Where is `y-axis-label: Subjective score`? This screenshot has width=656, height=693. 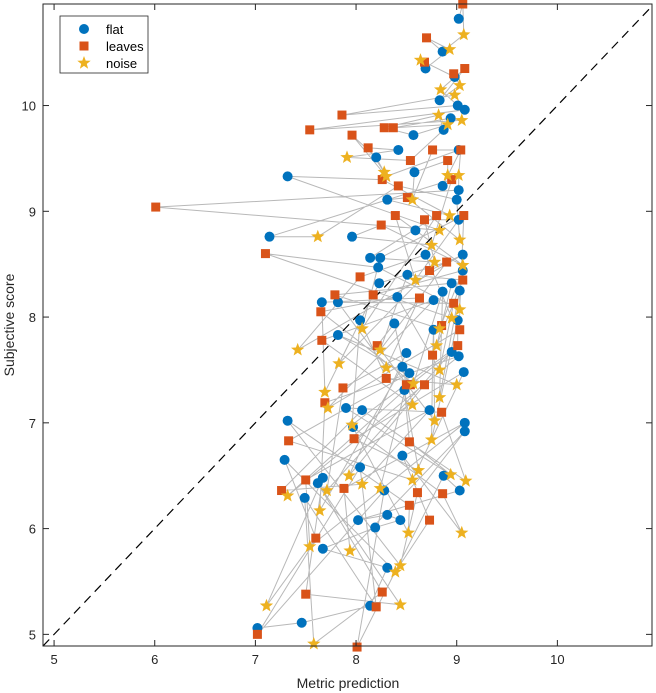
y-axis-label: Subjective score is located at coordinates (9, 324).